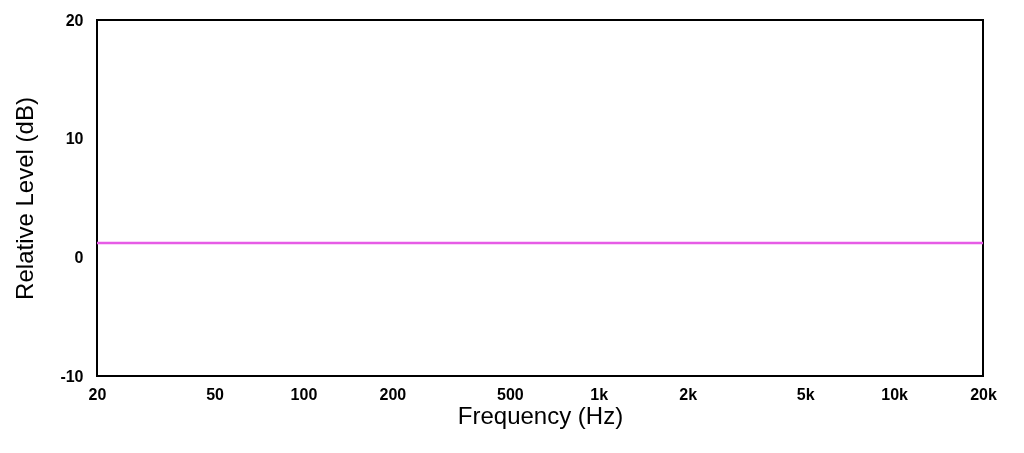  I want to click on x-tick-label: 200, so click(393, 394).